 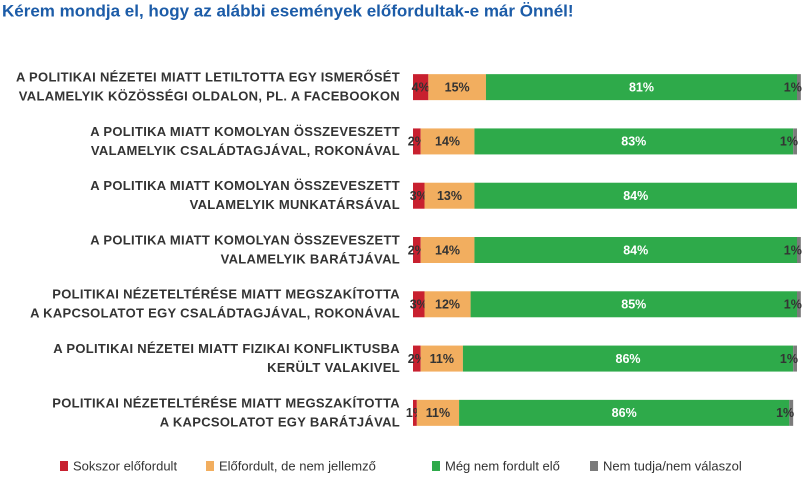 I want to click on value-label: 85%, so click(x=633, y=305).